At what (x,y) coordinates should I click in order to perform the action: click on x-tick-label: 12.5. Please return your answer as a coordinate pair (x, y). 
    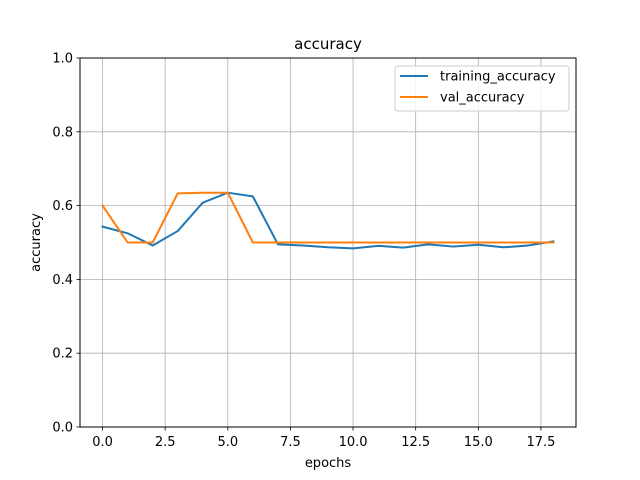
    Looking at the image, I should click on (415, 442).